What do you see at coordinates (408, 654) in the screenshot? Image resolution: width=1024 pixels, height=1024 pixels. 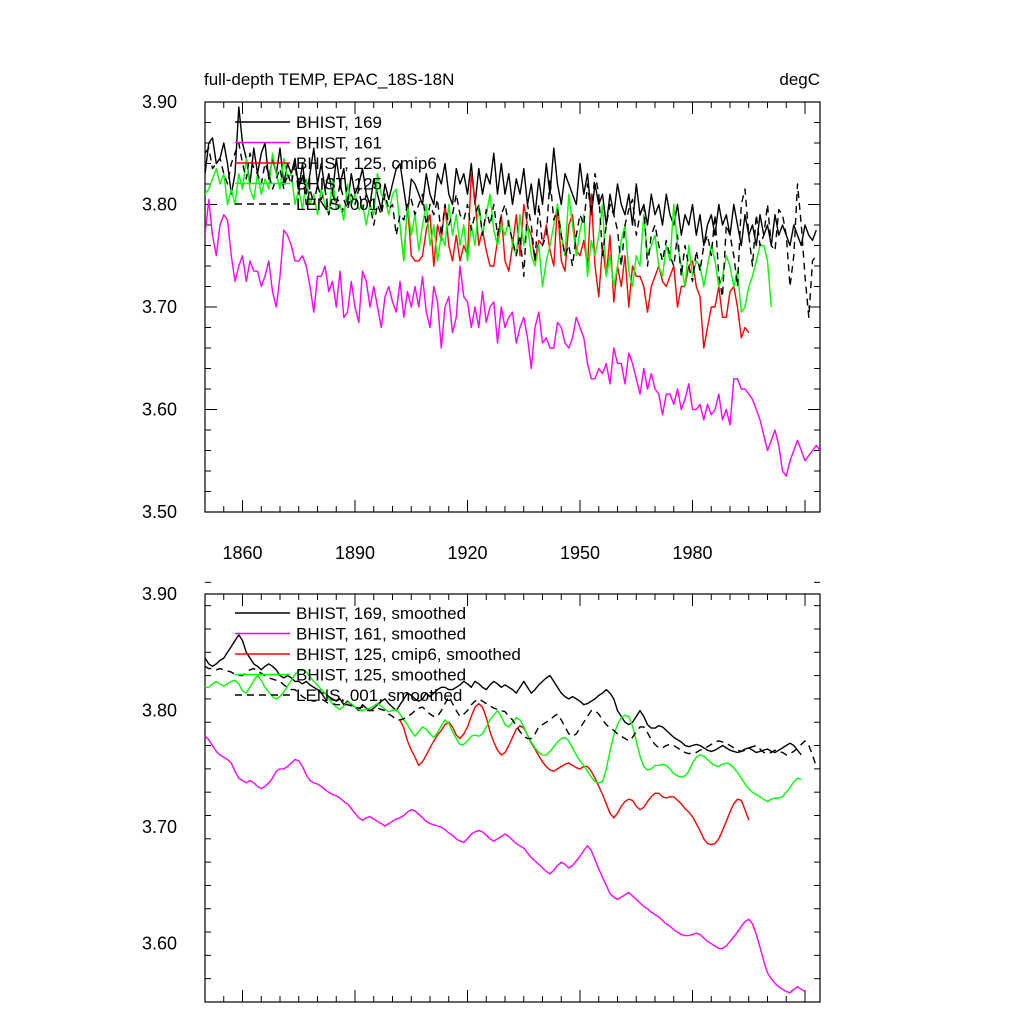 I see `legend-label: BHIST, 125, cmip6, smoothed` at bounding box center [408, 654].